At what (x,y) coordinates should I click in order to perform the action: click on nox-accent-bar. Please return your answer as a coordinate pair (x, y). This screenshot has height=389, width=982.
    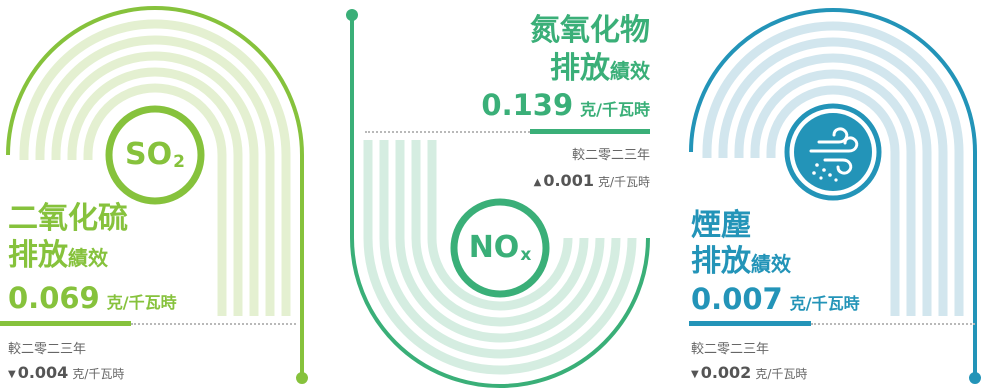
    Looking at the image, I should click on (590, 131).